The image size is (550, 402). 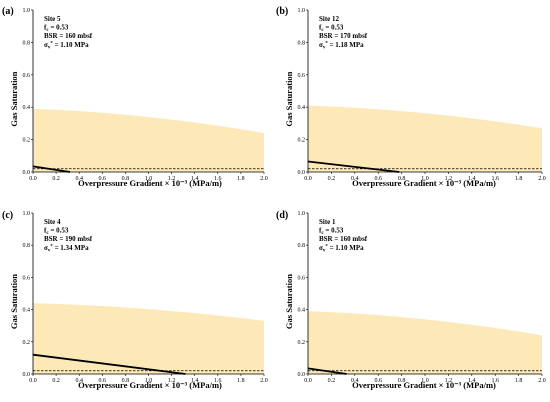 What do you see at coordinates (8, 11) in the screenshot?
I see `panel-label: (a)` at bounding box center [8, 11].